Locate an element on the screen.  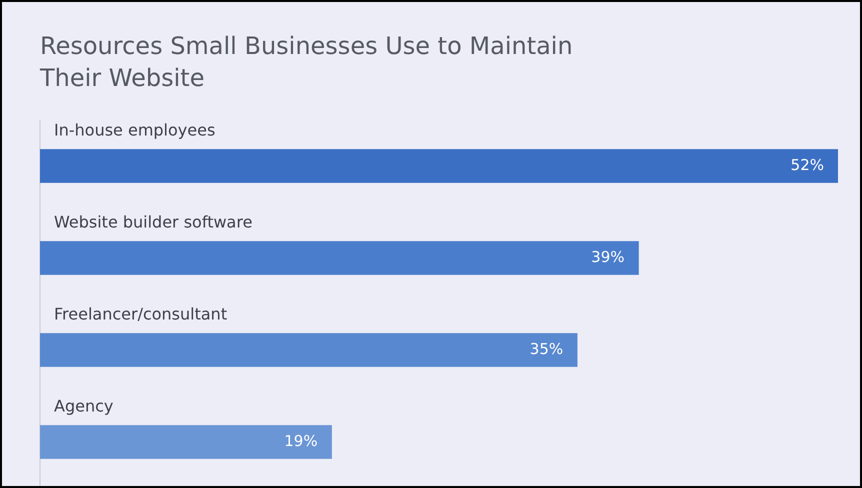
chart-title: Resources Small Businesses Use to Maintain Their Website is located at coordinates (307, 62).